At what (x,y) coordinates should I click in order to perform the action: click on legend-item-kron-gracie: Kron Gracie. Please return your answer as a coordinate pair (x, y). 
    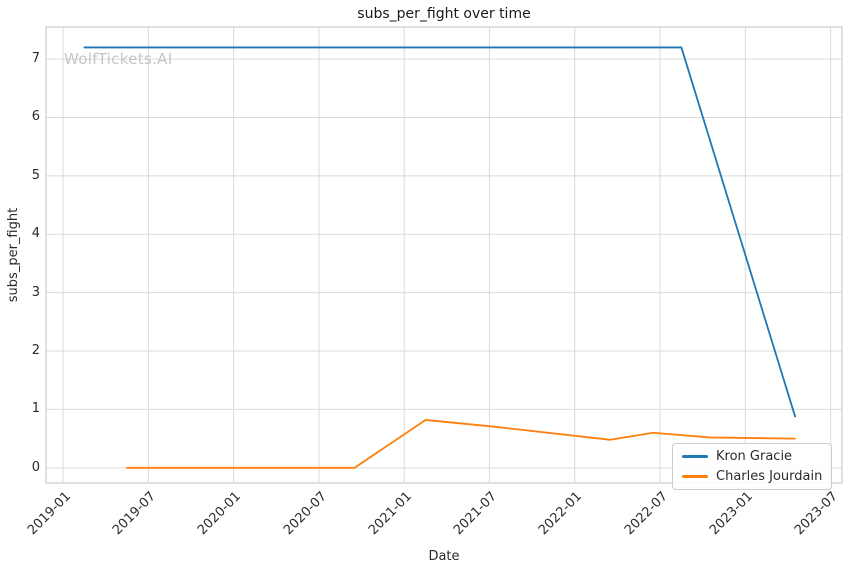
    Looking at the image, I should click on (752, 456).